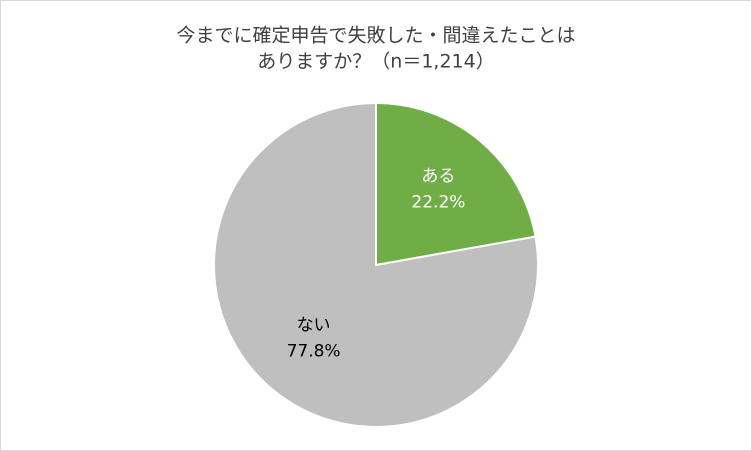 This screenshot has width=752, height=451. What do you see at coordinates (456, 184) in the screenshot?
I see `pie-slice` at bounding box center [456, 184].